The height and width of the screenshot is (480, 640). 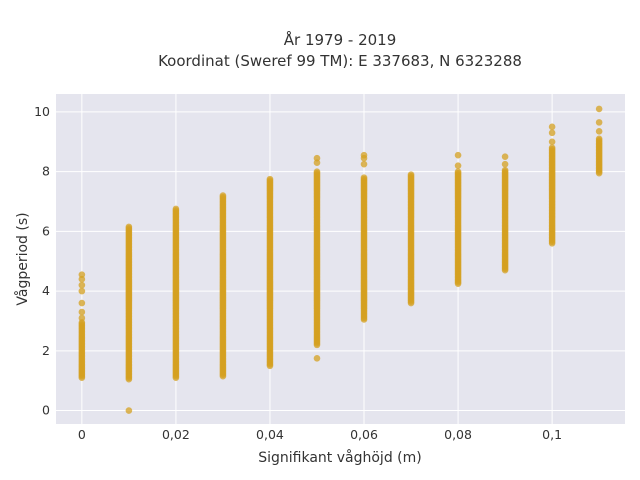 What do you see at coordinates (320, 434) in the screenshot?
I see `x-tick-labels: 0 0,02 0,04 0,06 0,08 0,1` at bounding box center [320, 434].